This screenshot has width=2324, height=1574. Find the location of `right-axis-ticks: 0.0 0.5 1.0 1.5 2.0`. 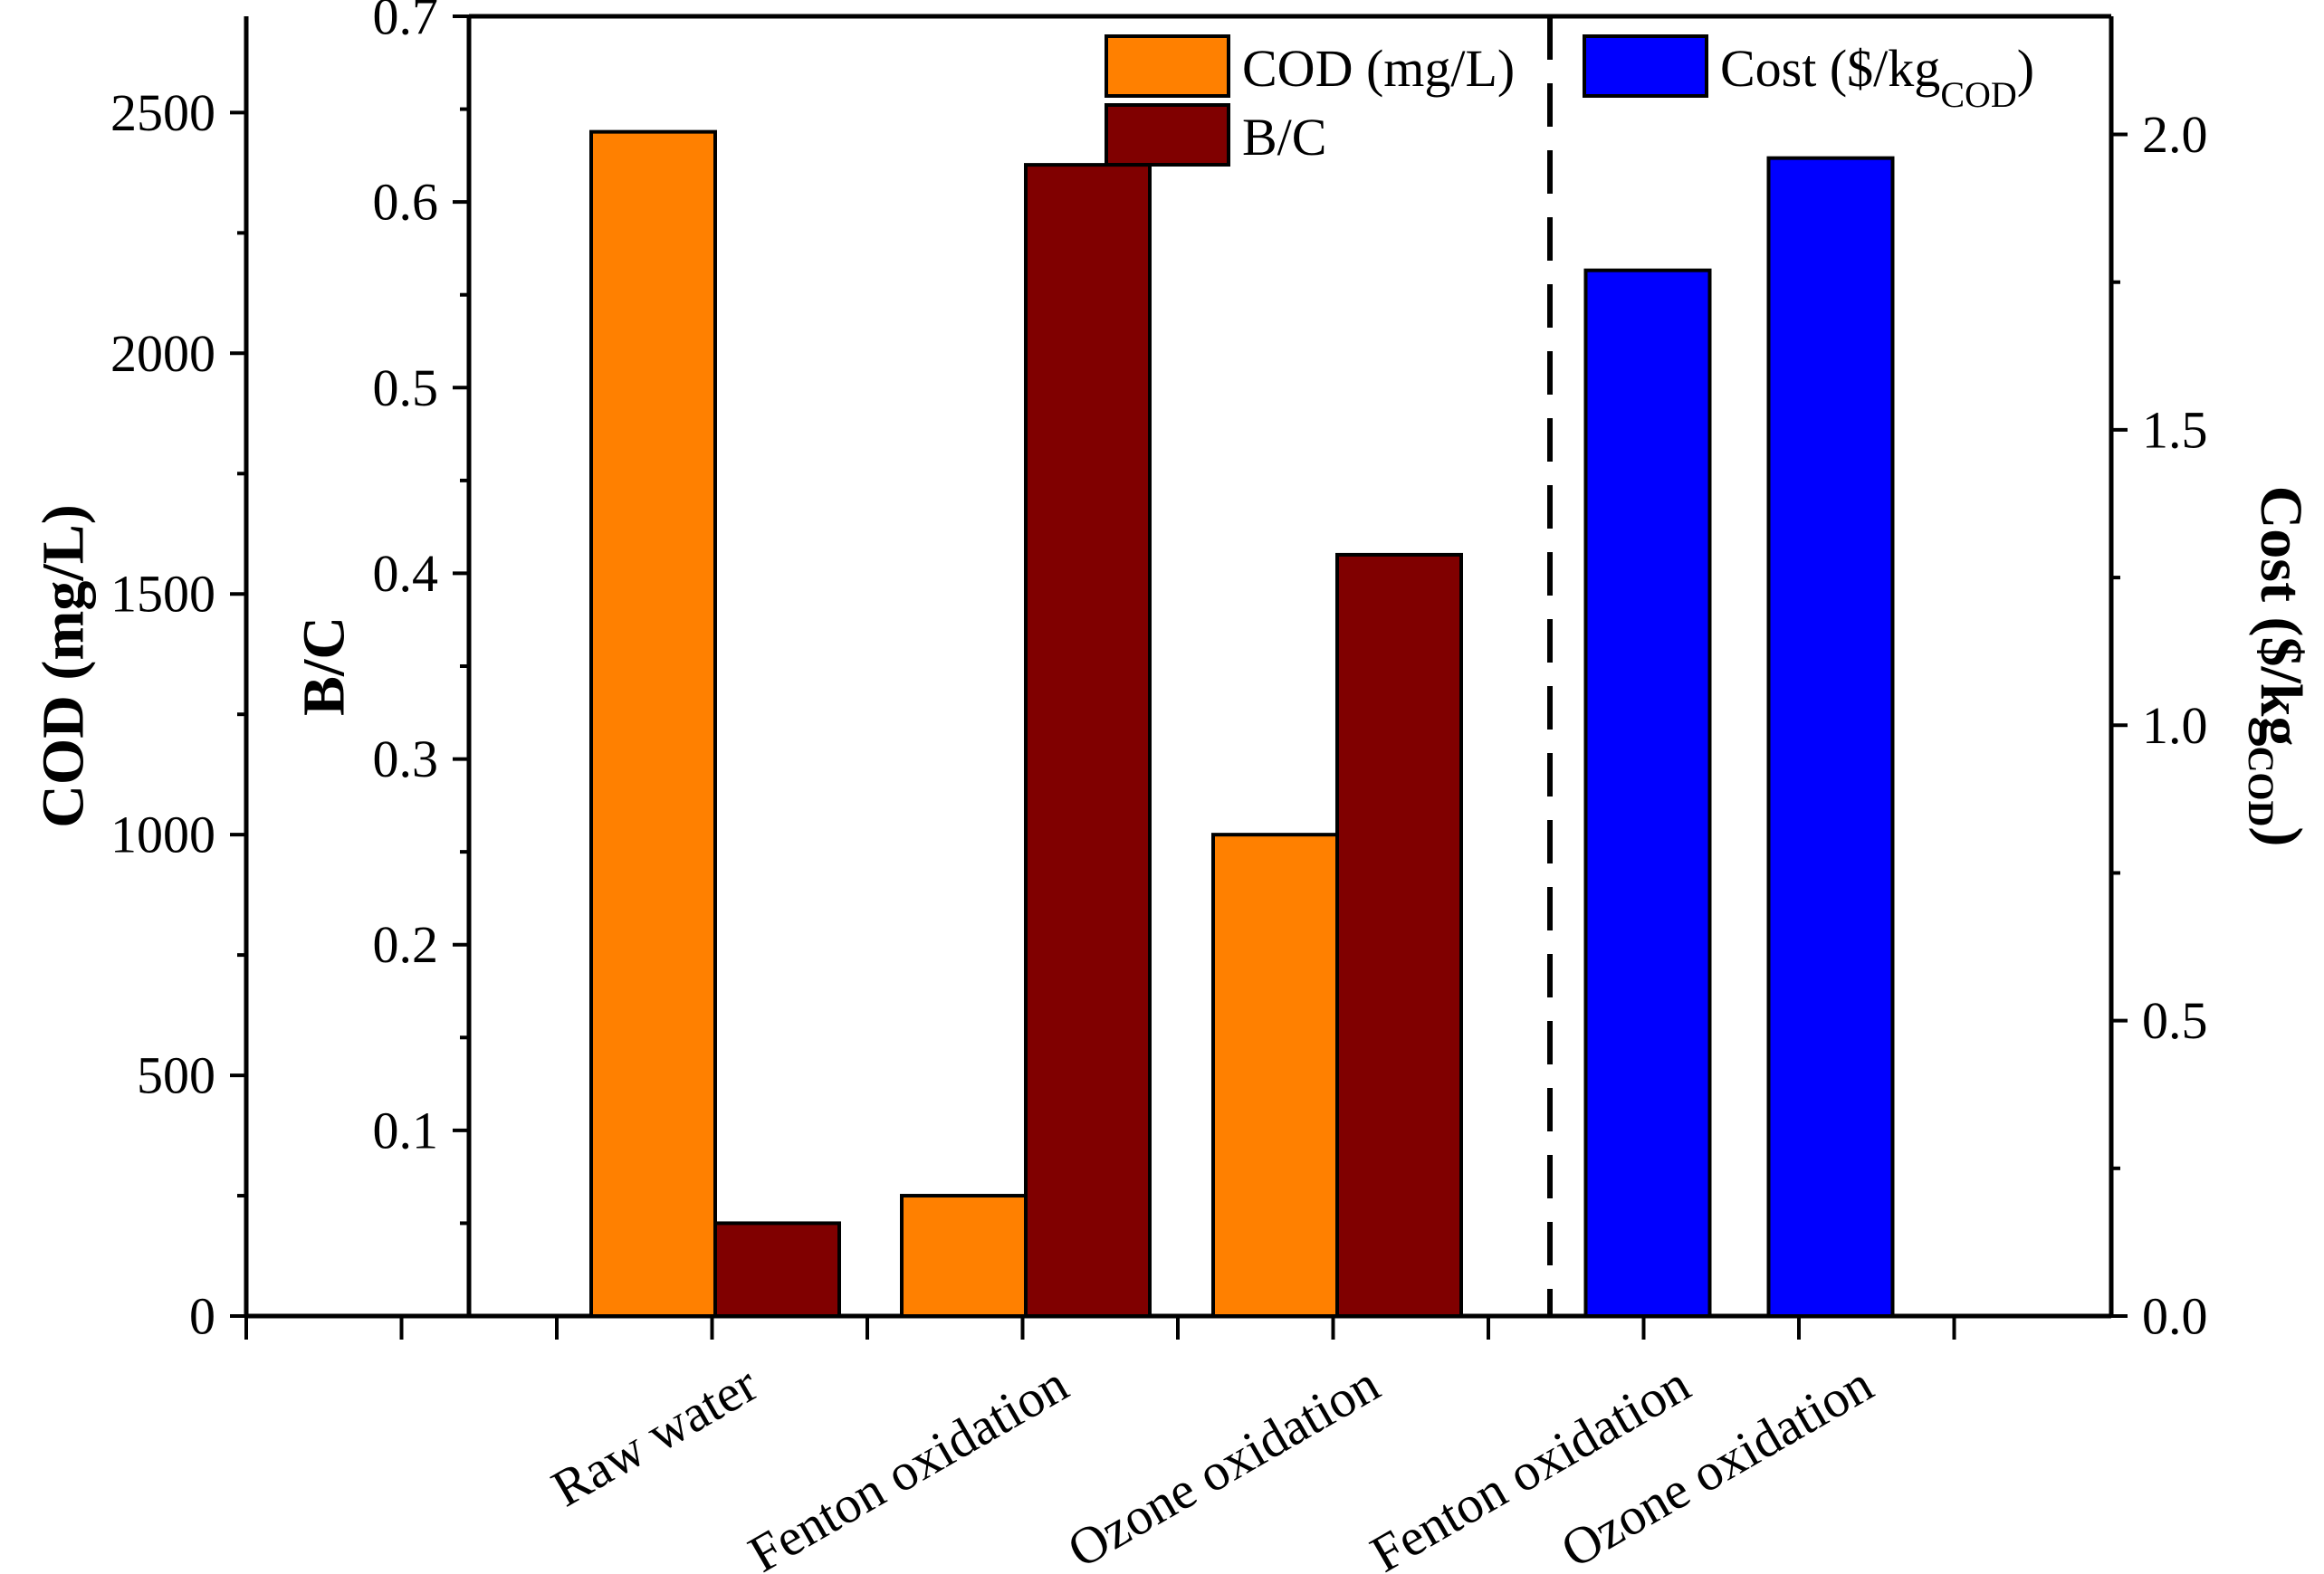

right-axis-ticks: 0.0 0.5 1.0 1.5 2.0 is located at coordinates (2159, 725).